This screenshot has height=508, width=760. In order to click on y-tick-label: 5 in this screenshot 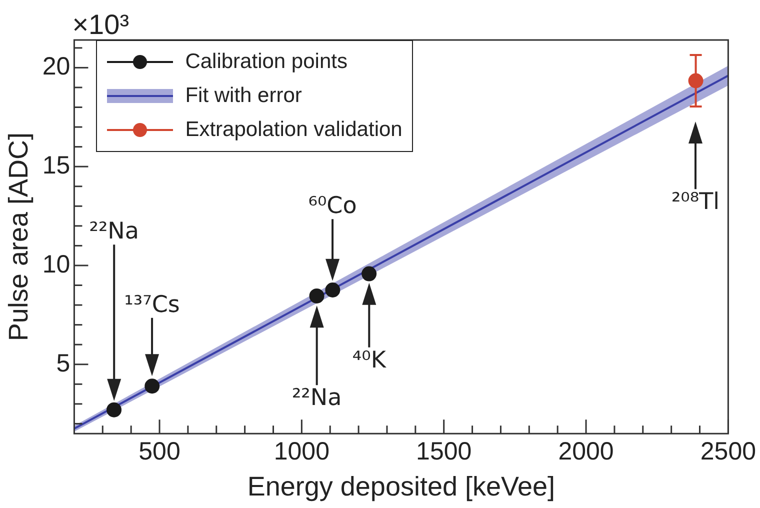, I will do `click(63, 363)`.